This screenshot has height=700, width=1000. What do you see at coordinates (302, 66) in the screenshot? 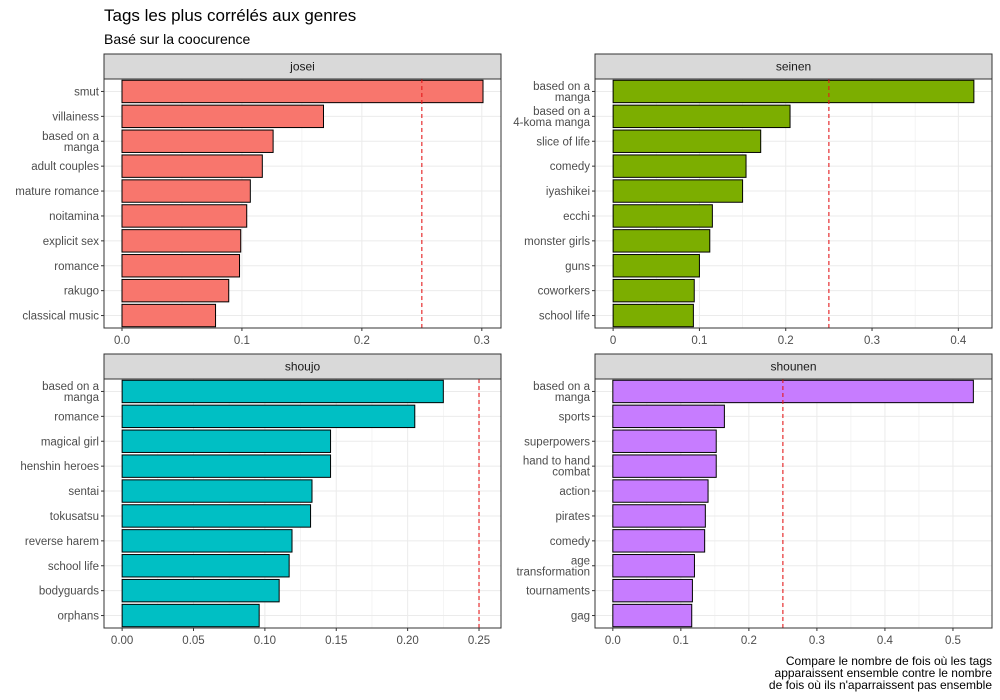
I see `facet-strip-josei` at bounding box center [302, 66].